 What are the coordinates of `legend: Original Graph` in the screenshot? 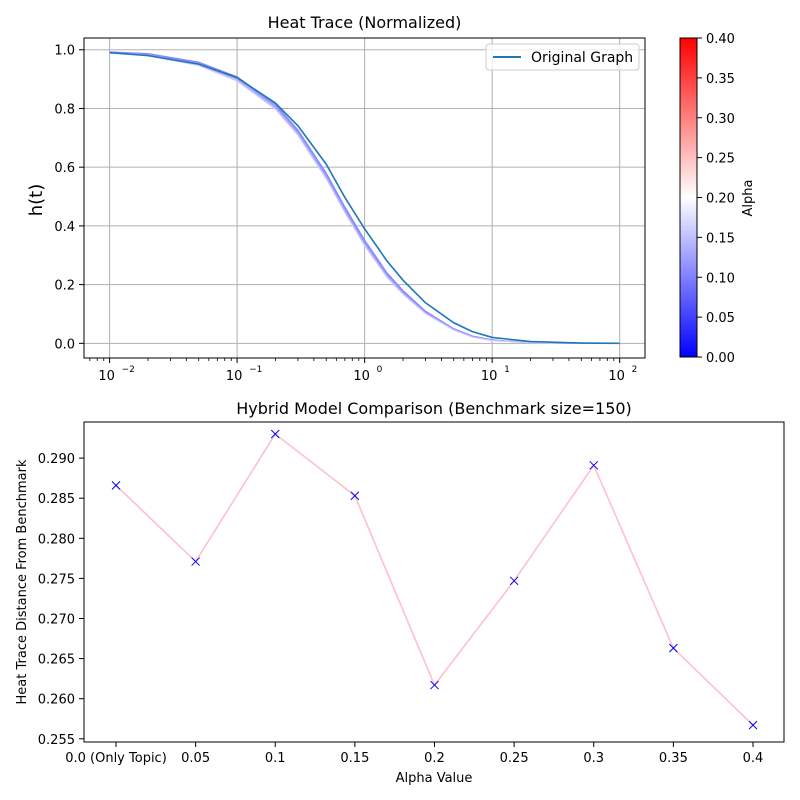 It's located at (562, 57).